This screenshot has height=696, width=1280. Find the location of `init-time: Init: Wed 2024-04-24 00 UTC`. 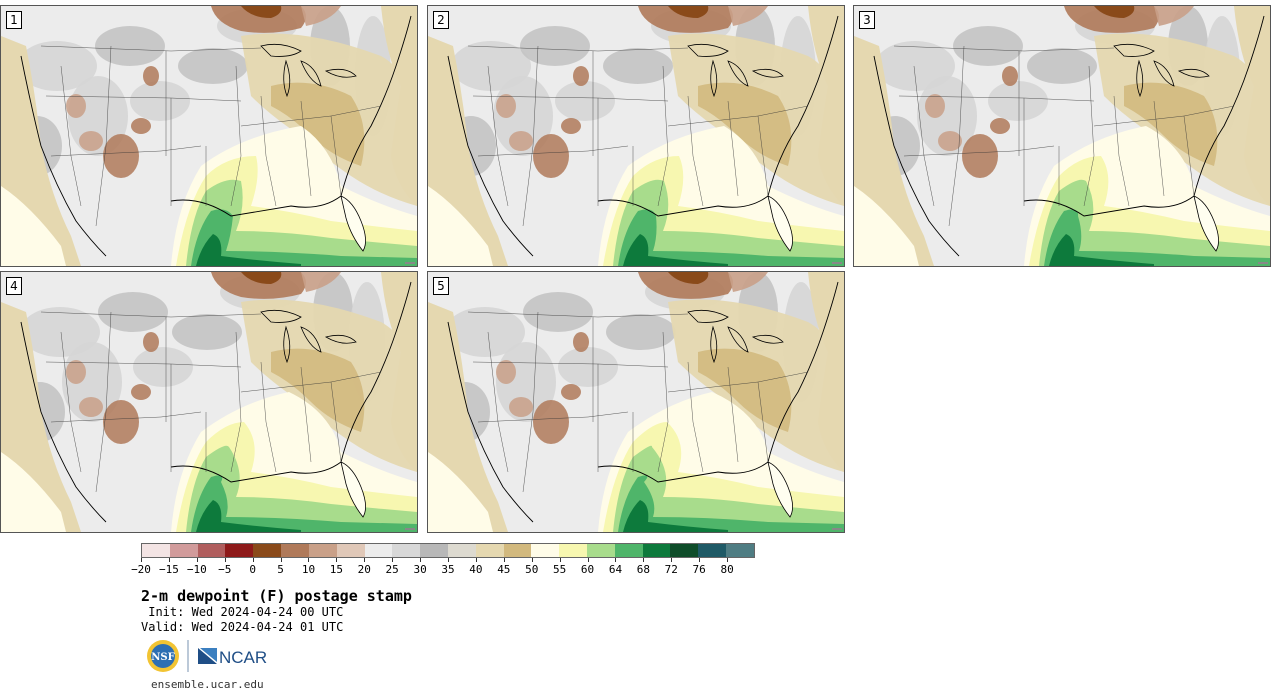

init-time: Init: Wed 2024-04-24 00 UTC is located at coordinates (242, 612).